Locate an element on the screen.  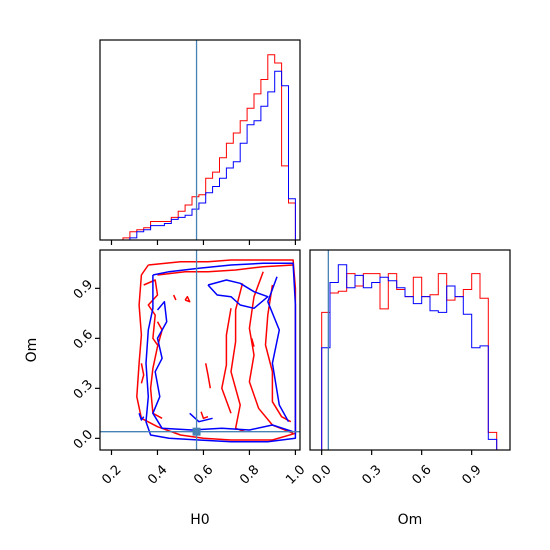
xlabel-om: Om is located at coordinates (410, 520).